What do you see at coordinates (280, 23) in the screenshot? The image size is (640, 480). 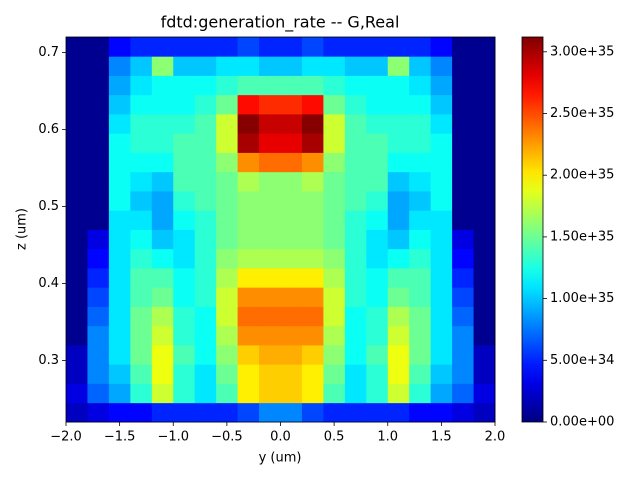 I see `chart-title: fdtd:generation_rate -- G,Real` at bounding box center [280, 23].